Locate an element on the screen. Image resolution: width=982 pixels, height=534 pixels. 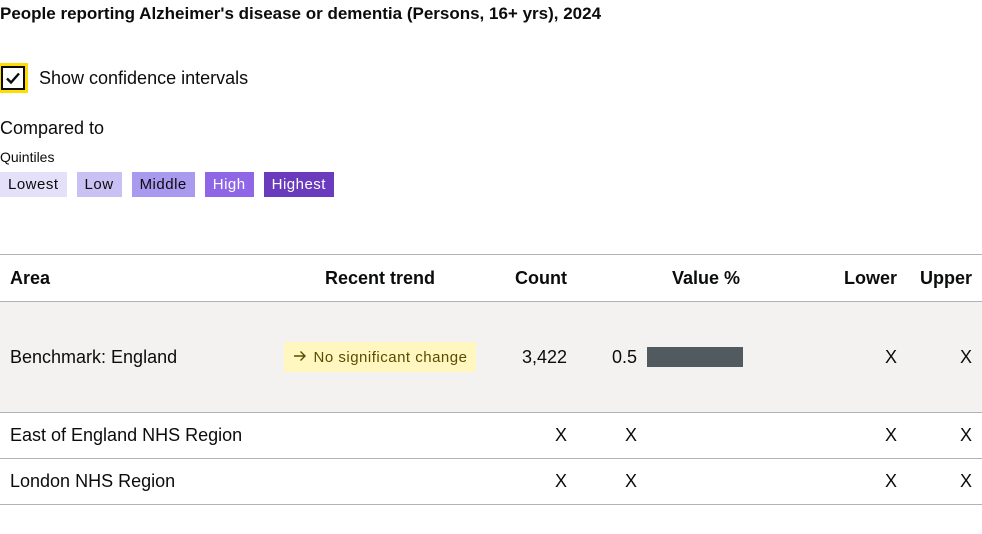
benchmark-bar-cell is located at coordinates (767, 357).